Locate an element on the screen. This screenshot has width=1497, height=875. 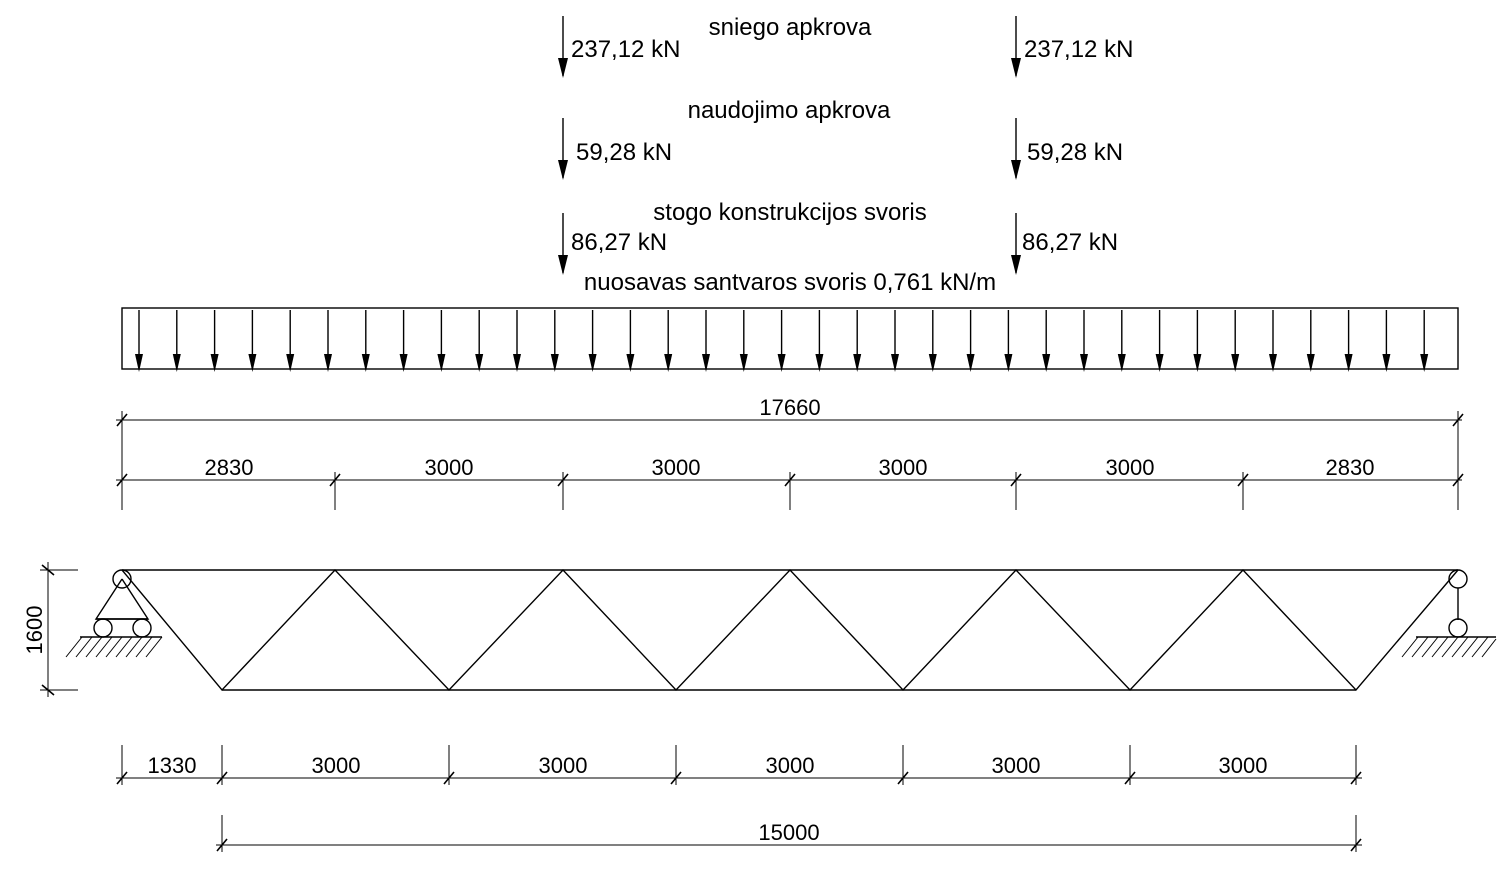
roof-load-arrowhead-left is located at coordinates (563, 265).